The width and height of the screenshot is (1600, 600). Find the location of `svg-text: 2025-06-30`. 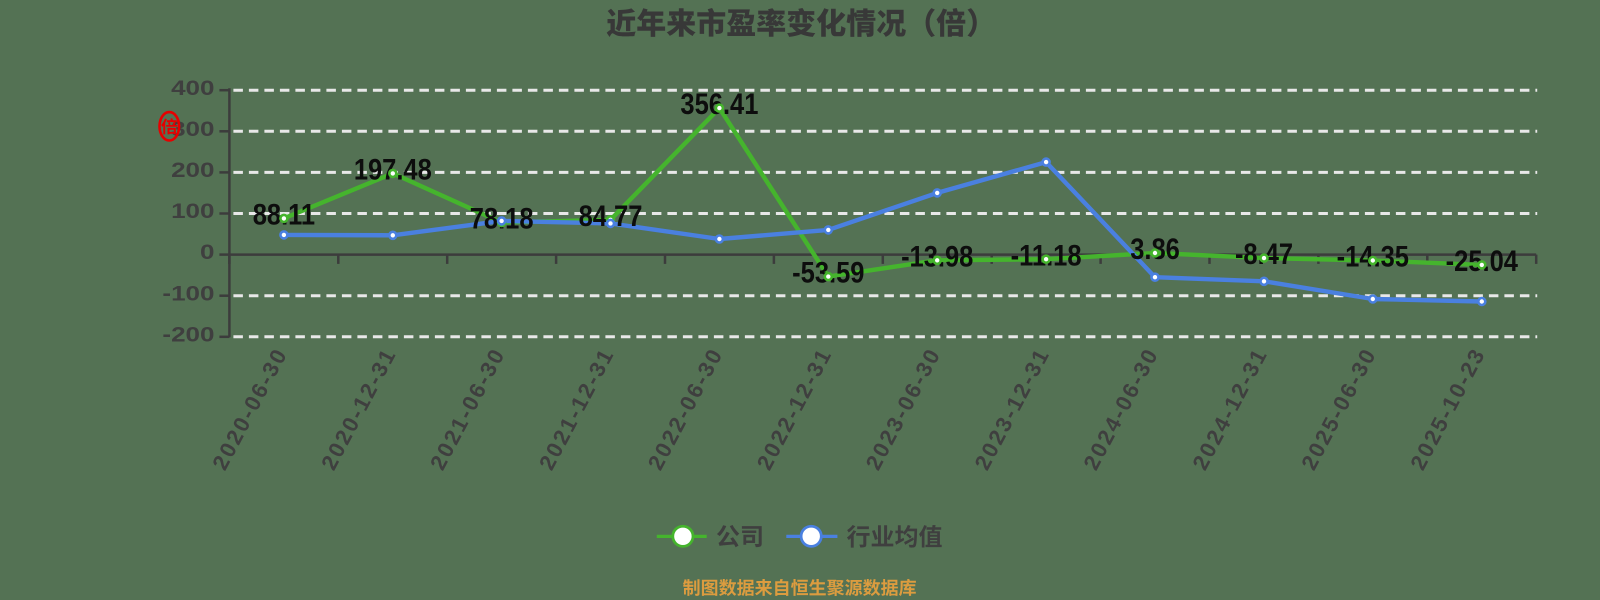

svg-text: 2025-06-30 is located at coordinates (1338, 408).